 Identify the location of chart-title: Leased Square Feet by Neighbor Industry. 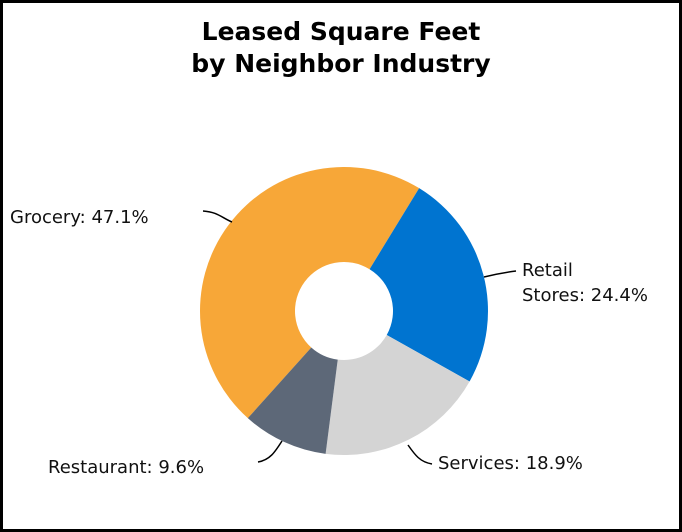
(340, 47).